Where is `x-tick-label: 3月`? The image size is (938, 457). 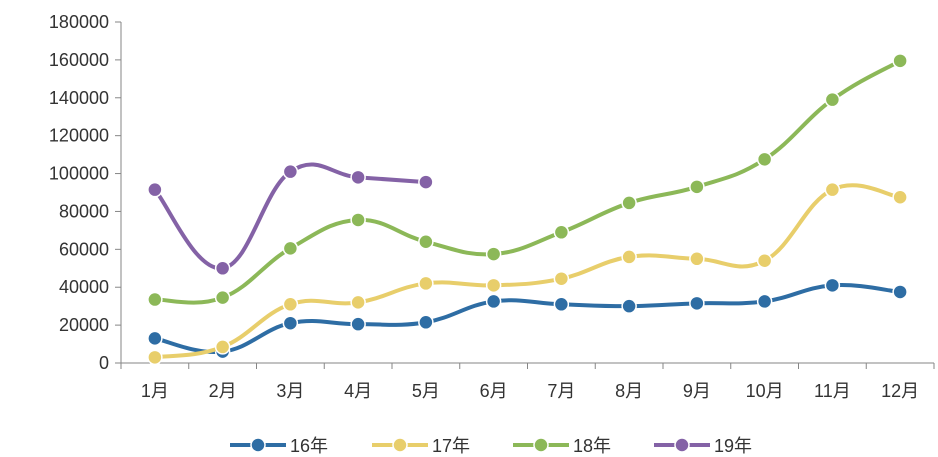
x-tick-label: 3月 is located at coordinates (290, 391).